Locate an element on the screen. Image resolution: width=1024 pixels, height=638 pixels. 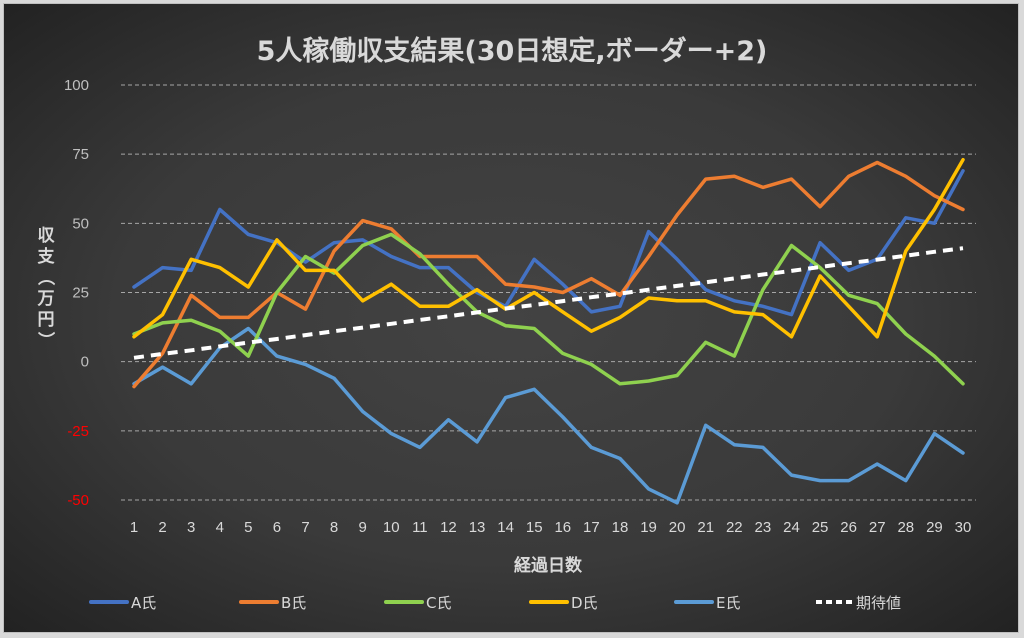
x-axis-label: 経過日数 is located at coordinates (548, 565).